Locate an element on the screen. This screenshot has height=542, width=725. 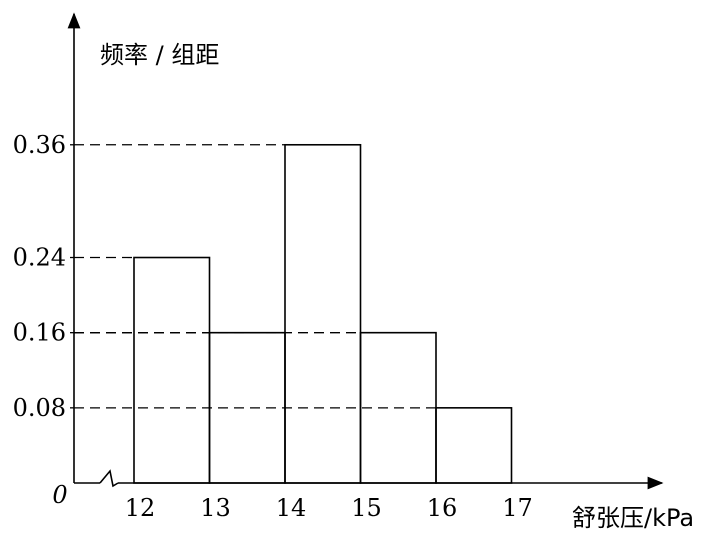
x-tick-label: 15 is located at coordinates (366, 508).